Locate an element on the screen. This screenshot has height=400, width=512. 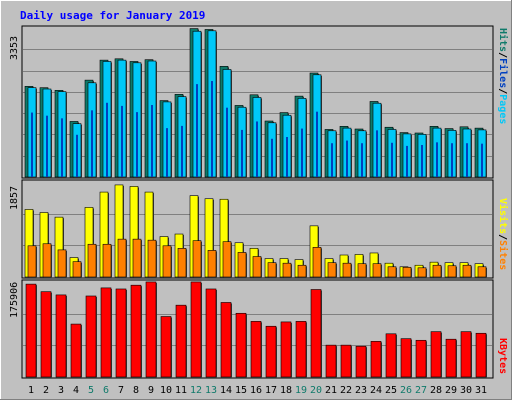
day-label-18: 18 is located at coordinates (286, 390).